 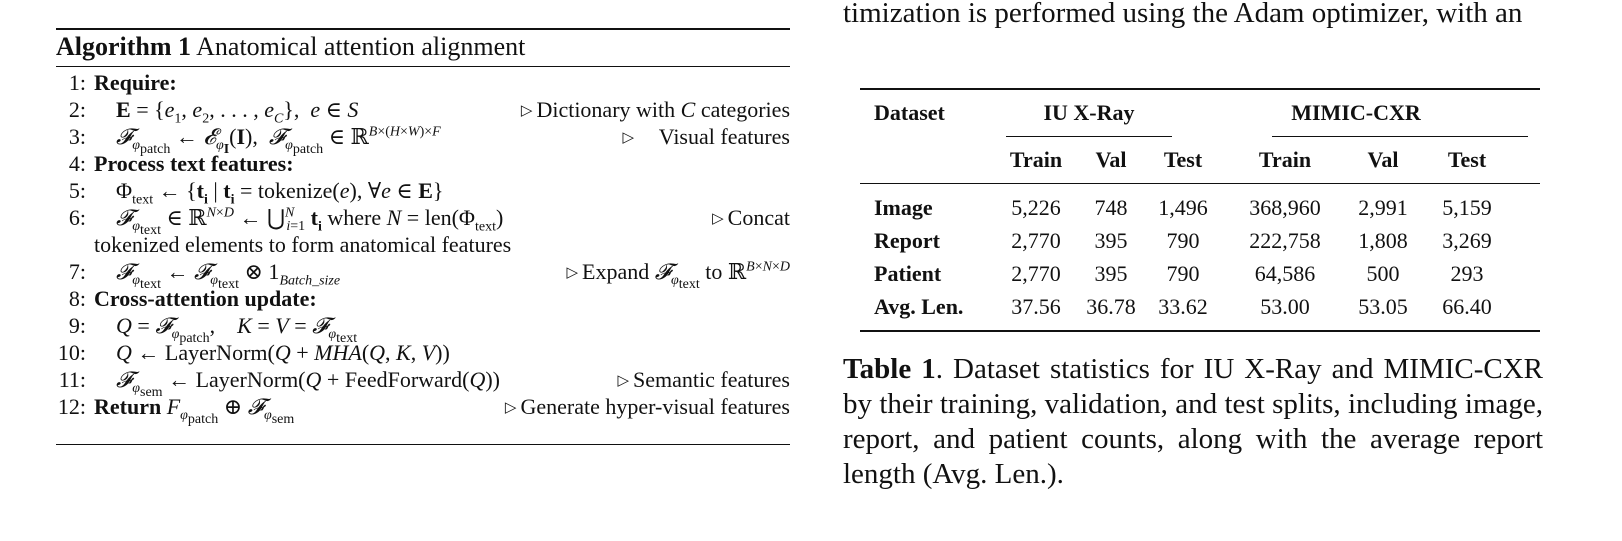 I want to click on line-math: Return Fφpatch ⊕ 𝓕φsem, so click(x=194, y=411).